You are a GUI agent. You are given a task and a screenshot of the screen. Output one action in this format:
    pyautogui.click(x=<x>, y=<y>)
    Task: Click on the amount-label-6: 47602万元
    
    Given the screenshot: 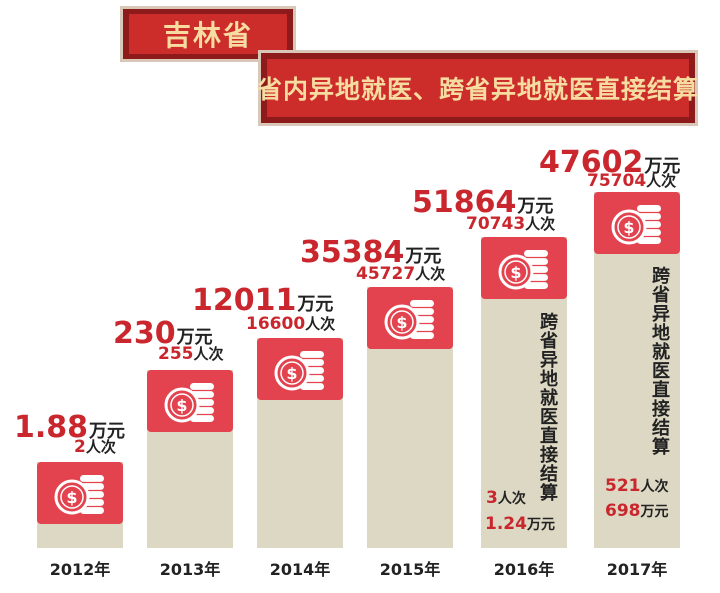 What is the action you would take?
    pyautogui.click(x=609, y=163)
    